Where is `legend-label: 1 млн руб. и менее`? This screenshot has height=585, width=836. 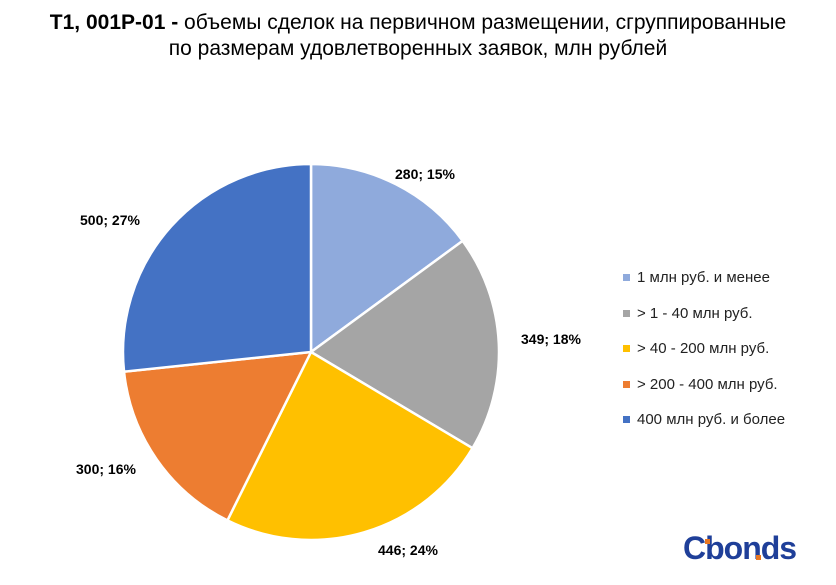
legend-label: 1 млн руб. и менее is located at coordinates (703, 278).